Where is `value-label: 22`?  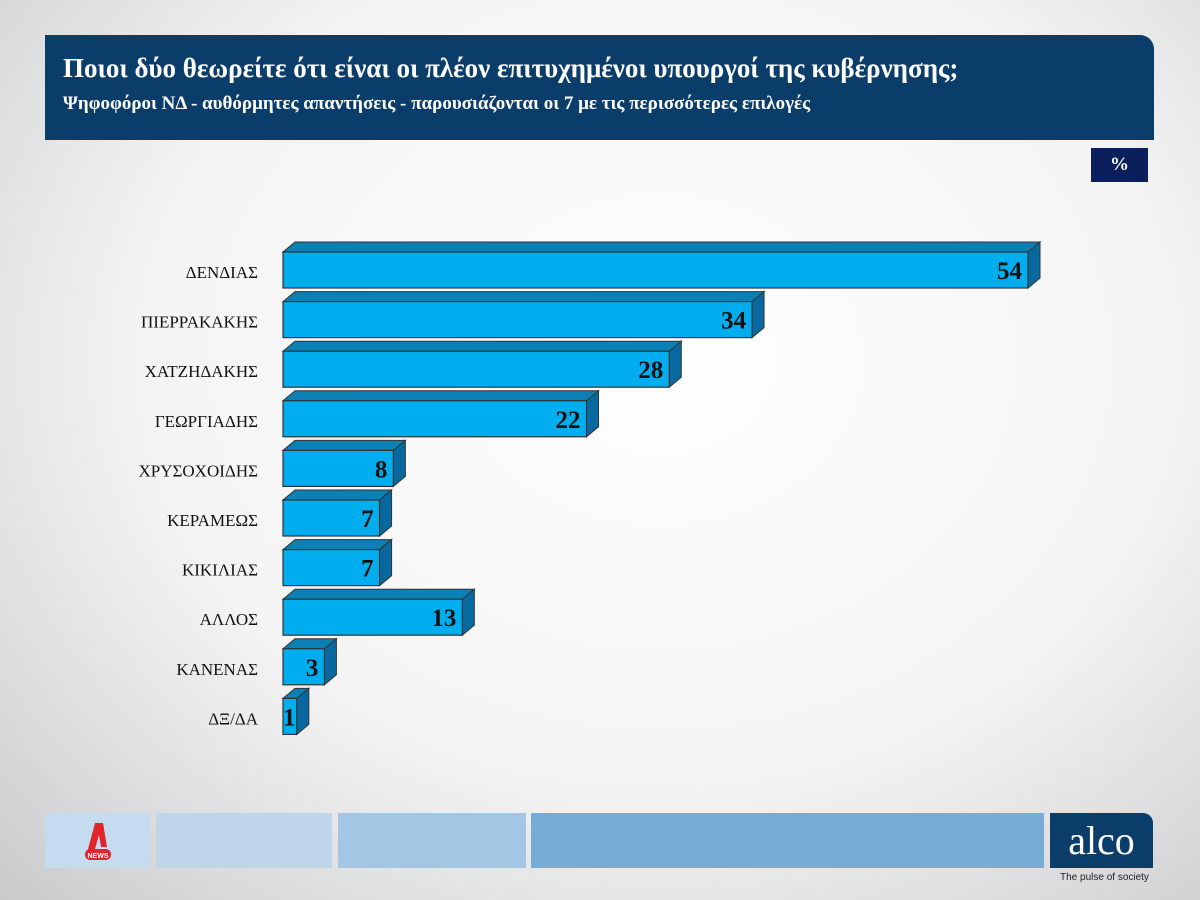 value-label: 22 is located at coordinates (568, 420).